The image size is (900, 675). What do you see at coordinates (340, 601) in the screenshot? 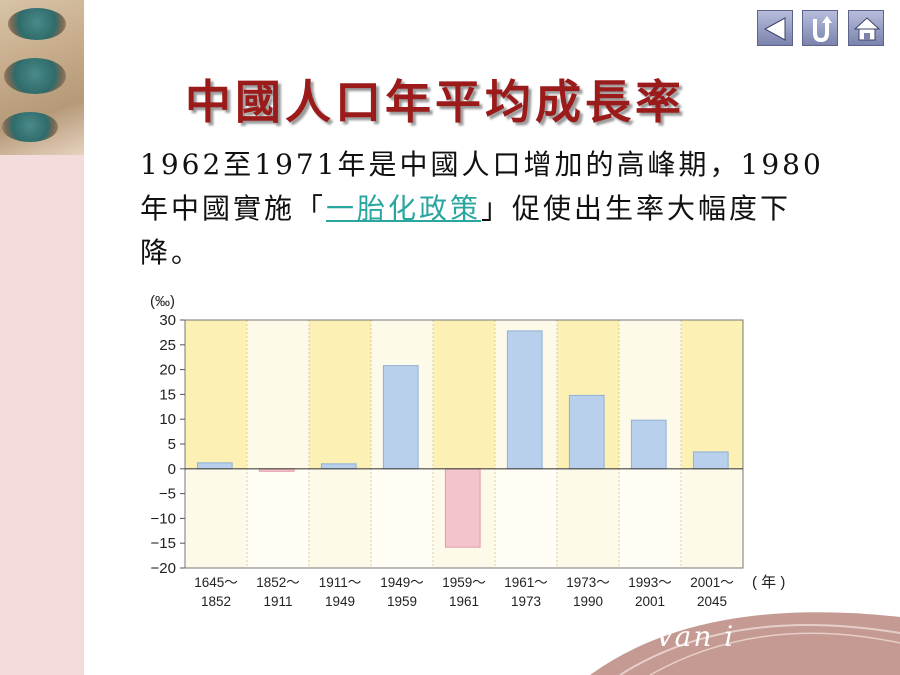
I see `x-tick-label: 1949` at bounding box center [340, 601].